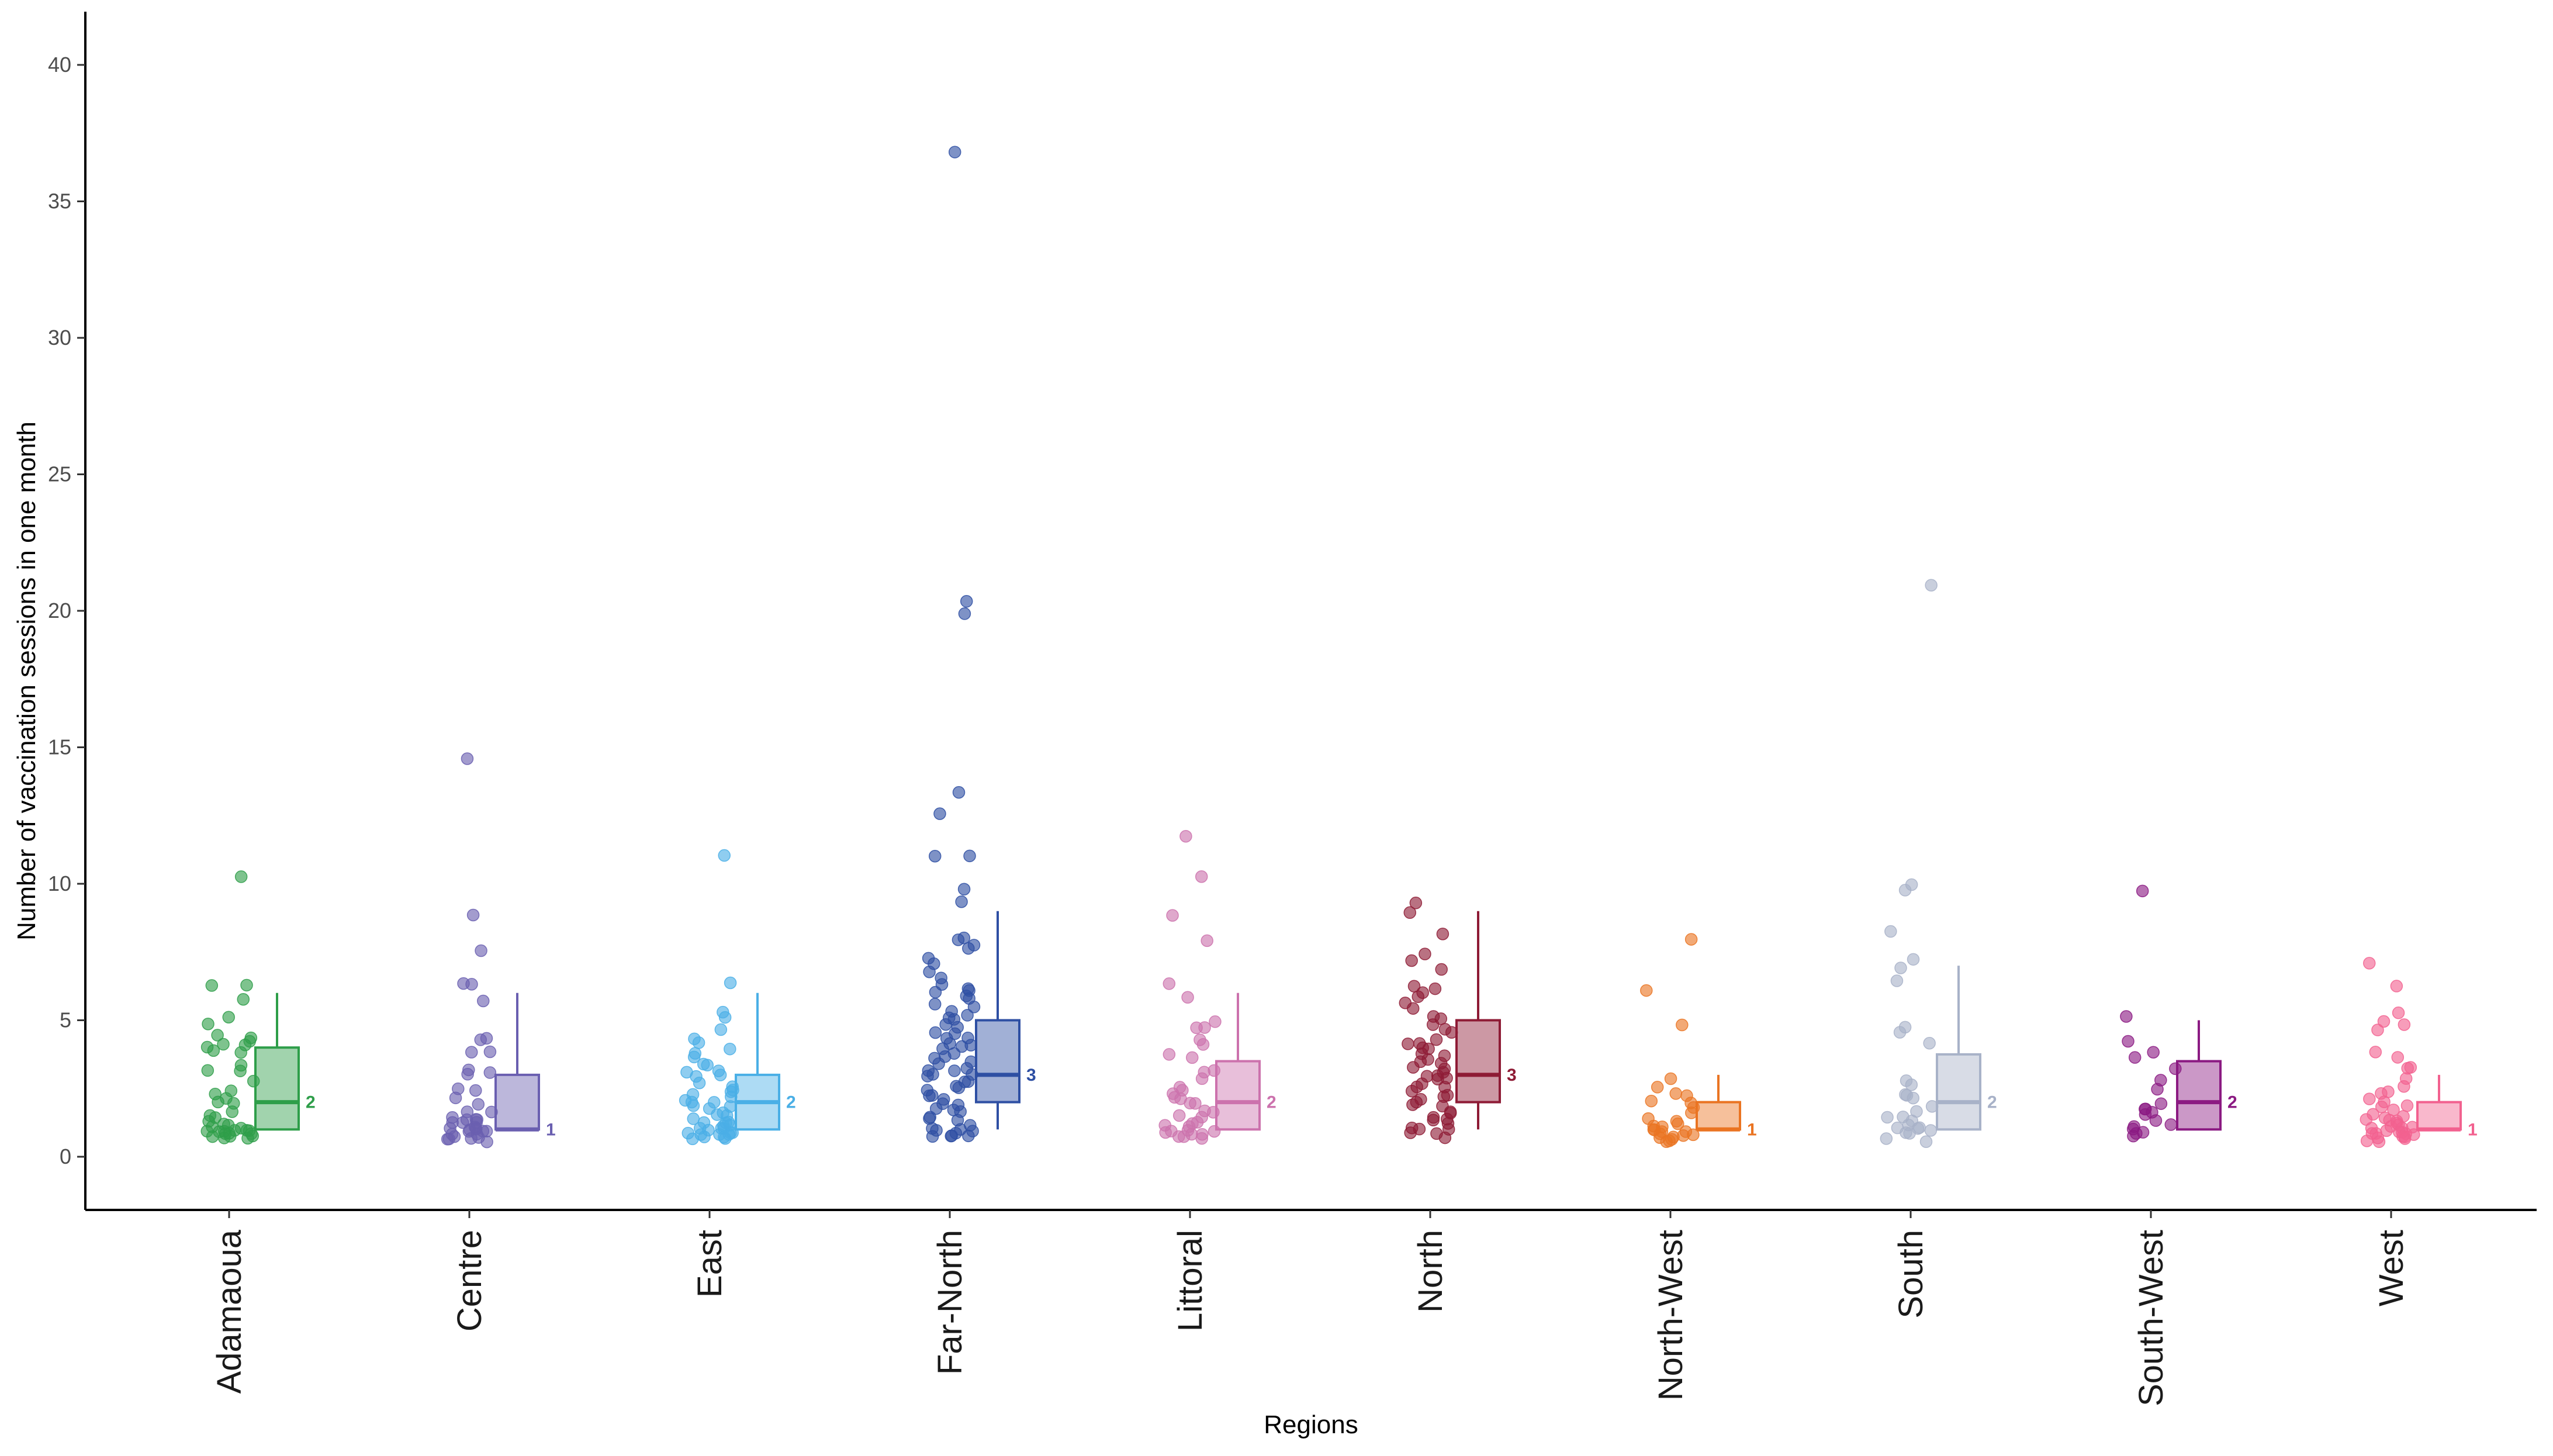 This screenshot has width=2553, height=1456. Describe the element at coordinates (59, 883) in the screenshot. I see `y-tick-label: 10` at that location.